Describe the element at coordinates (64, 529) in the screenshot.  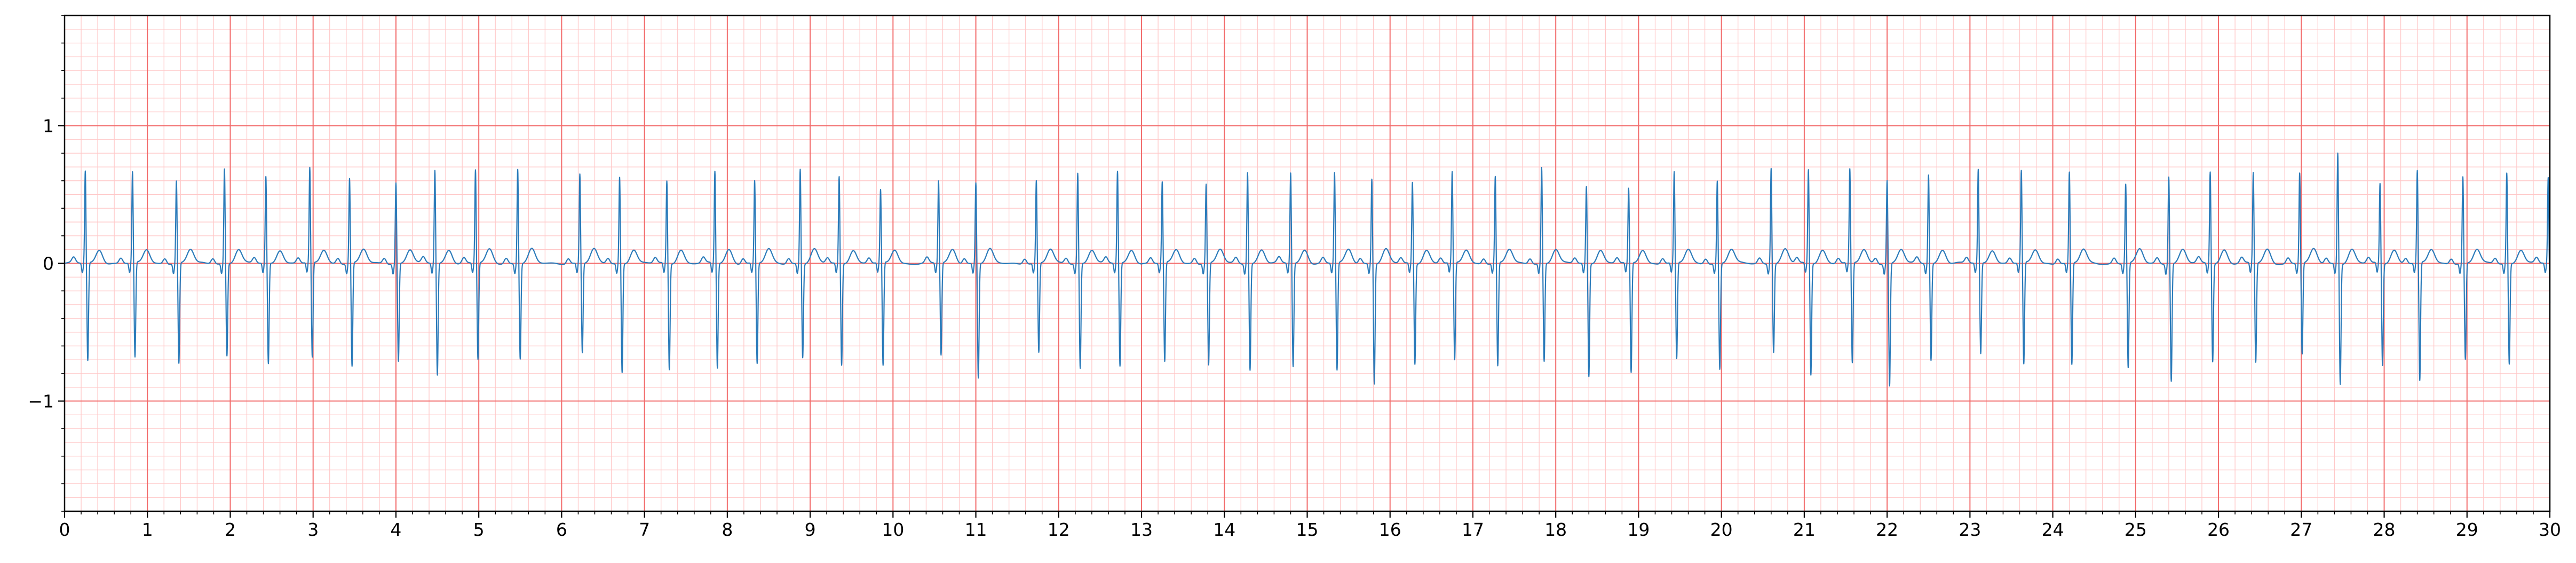
I see `x-tick-label: 0` at that location.